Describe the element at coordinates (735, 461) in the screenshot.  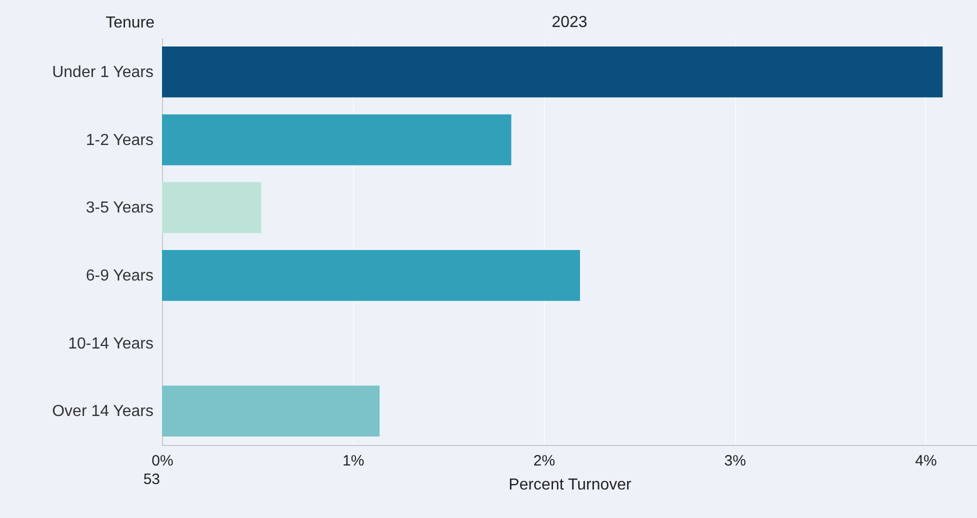
I see `x-tick-label: 3%` at that location.